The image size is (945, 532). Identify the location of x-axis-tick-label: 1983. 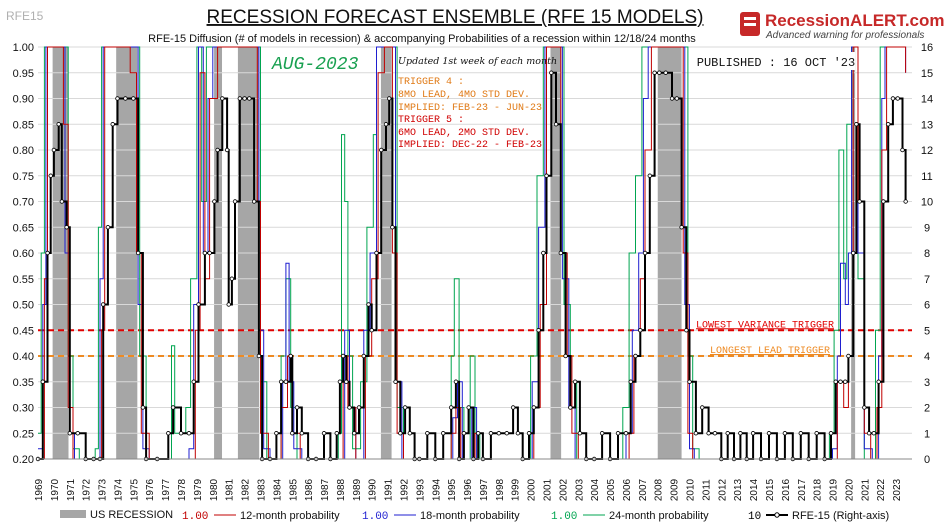
(261, 489).